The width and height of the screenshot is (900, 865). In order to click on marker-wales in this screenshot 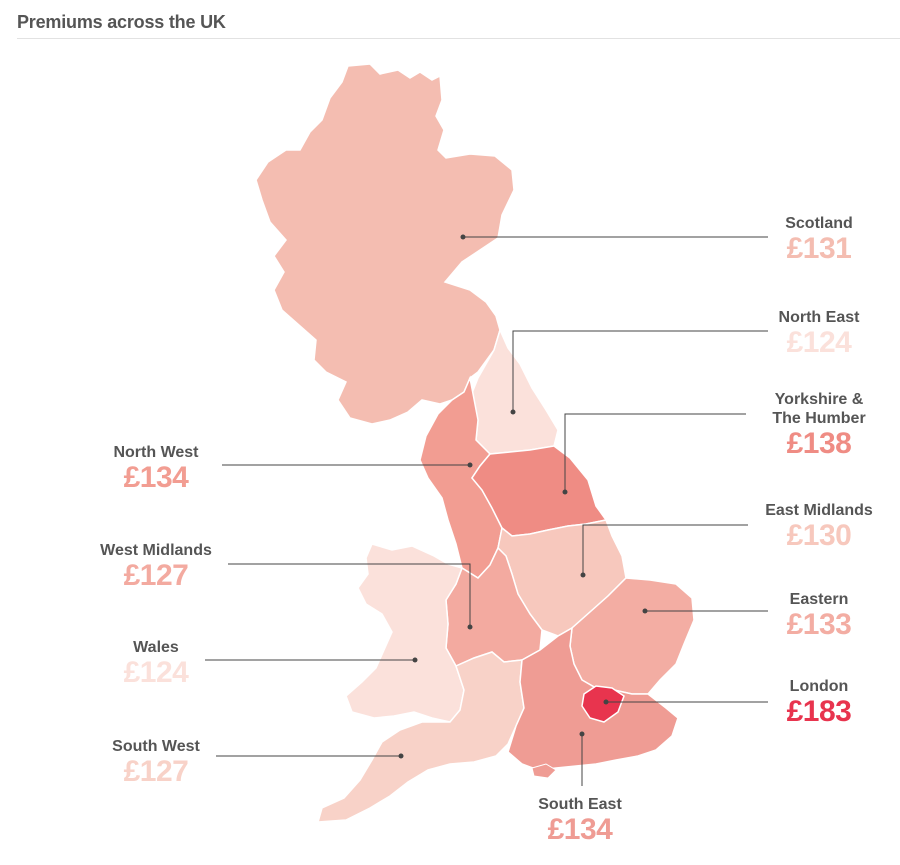, I will do `click(415, 660)`.